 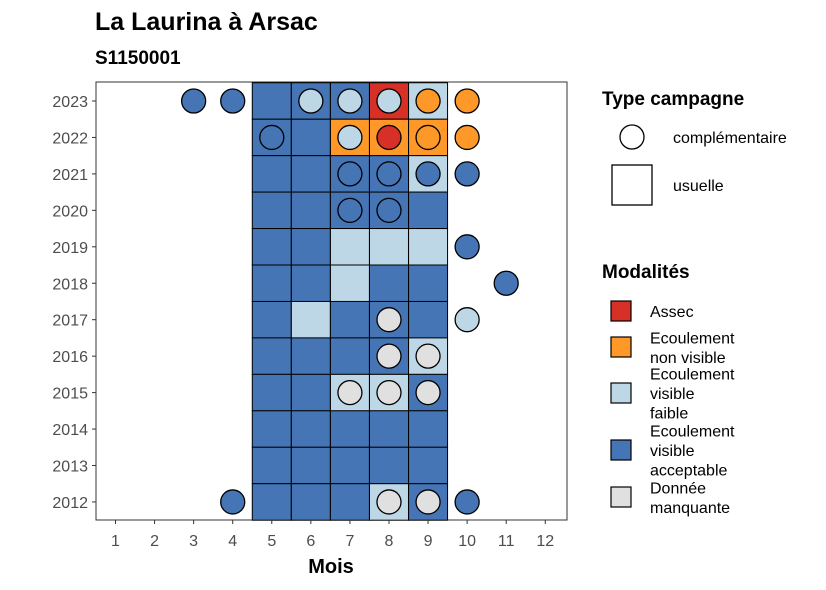 I want to click on cell-2013-m7, so click(x=349, y=465).